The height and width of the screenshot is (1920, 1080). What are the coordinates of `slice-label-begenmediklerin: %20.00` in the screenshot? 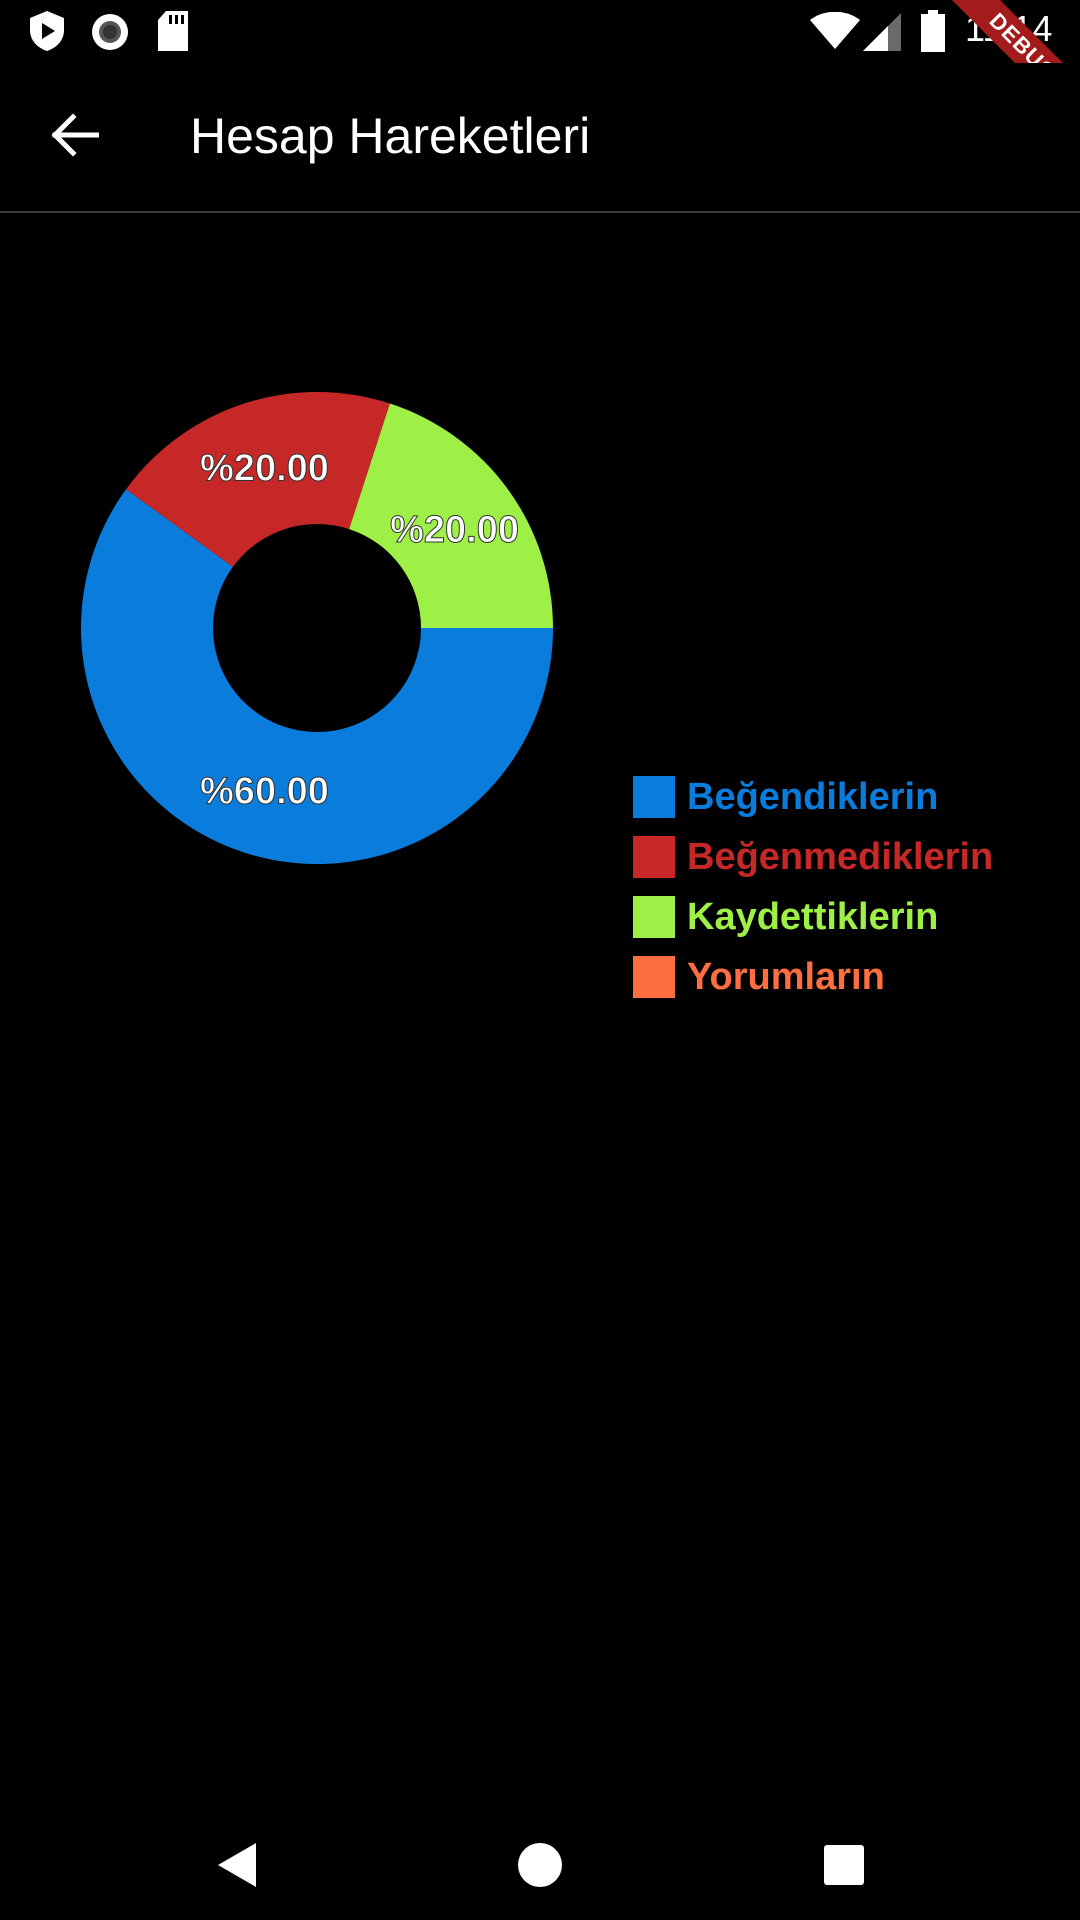 It's located at (264, 468).